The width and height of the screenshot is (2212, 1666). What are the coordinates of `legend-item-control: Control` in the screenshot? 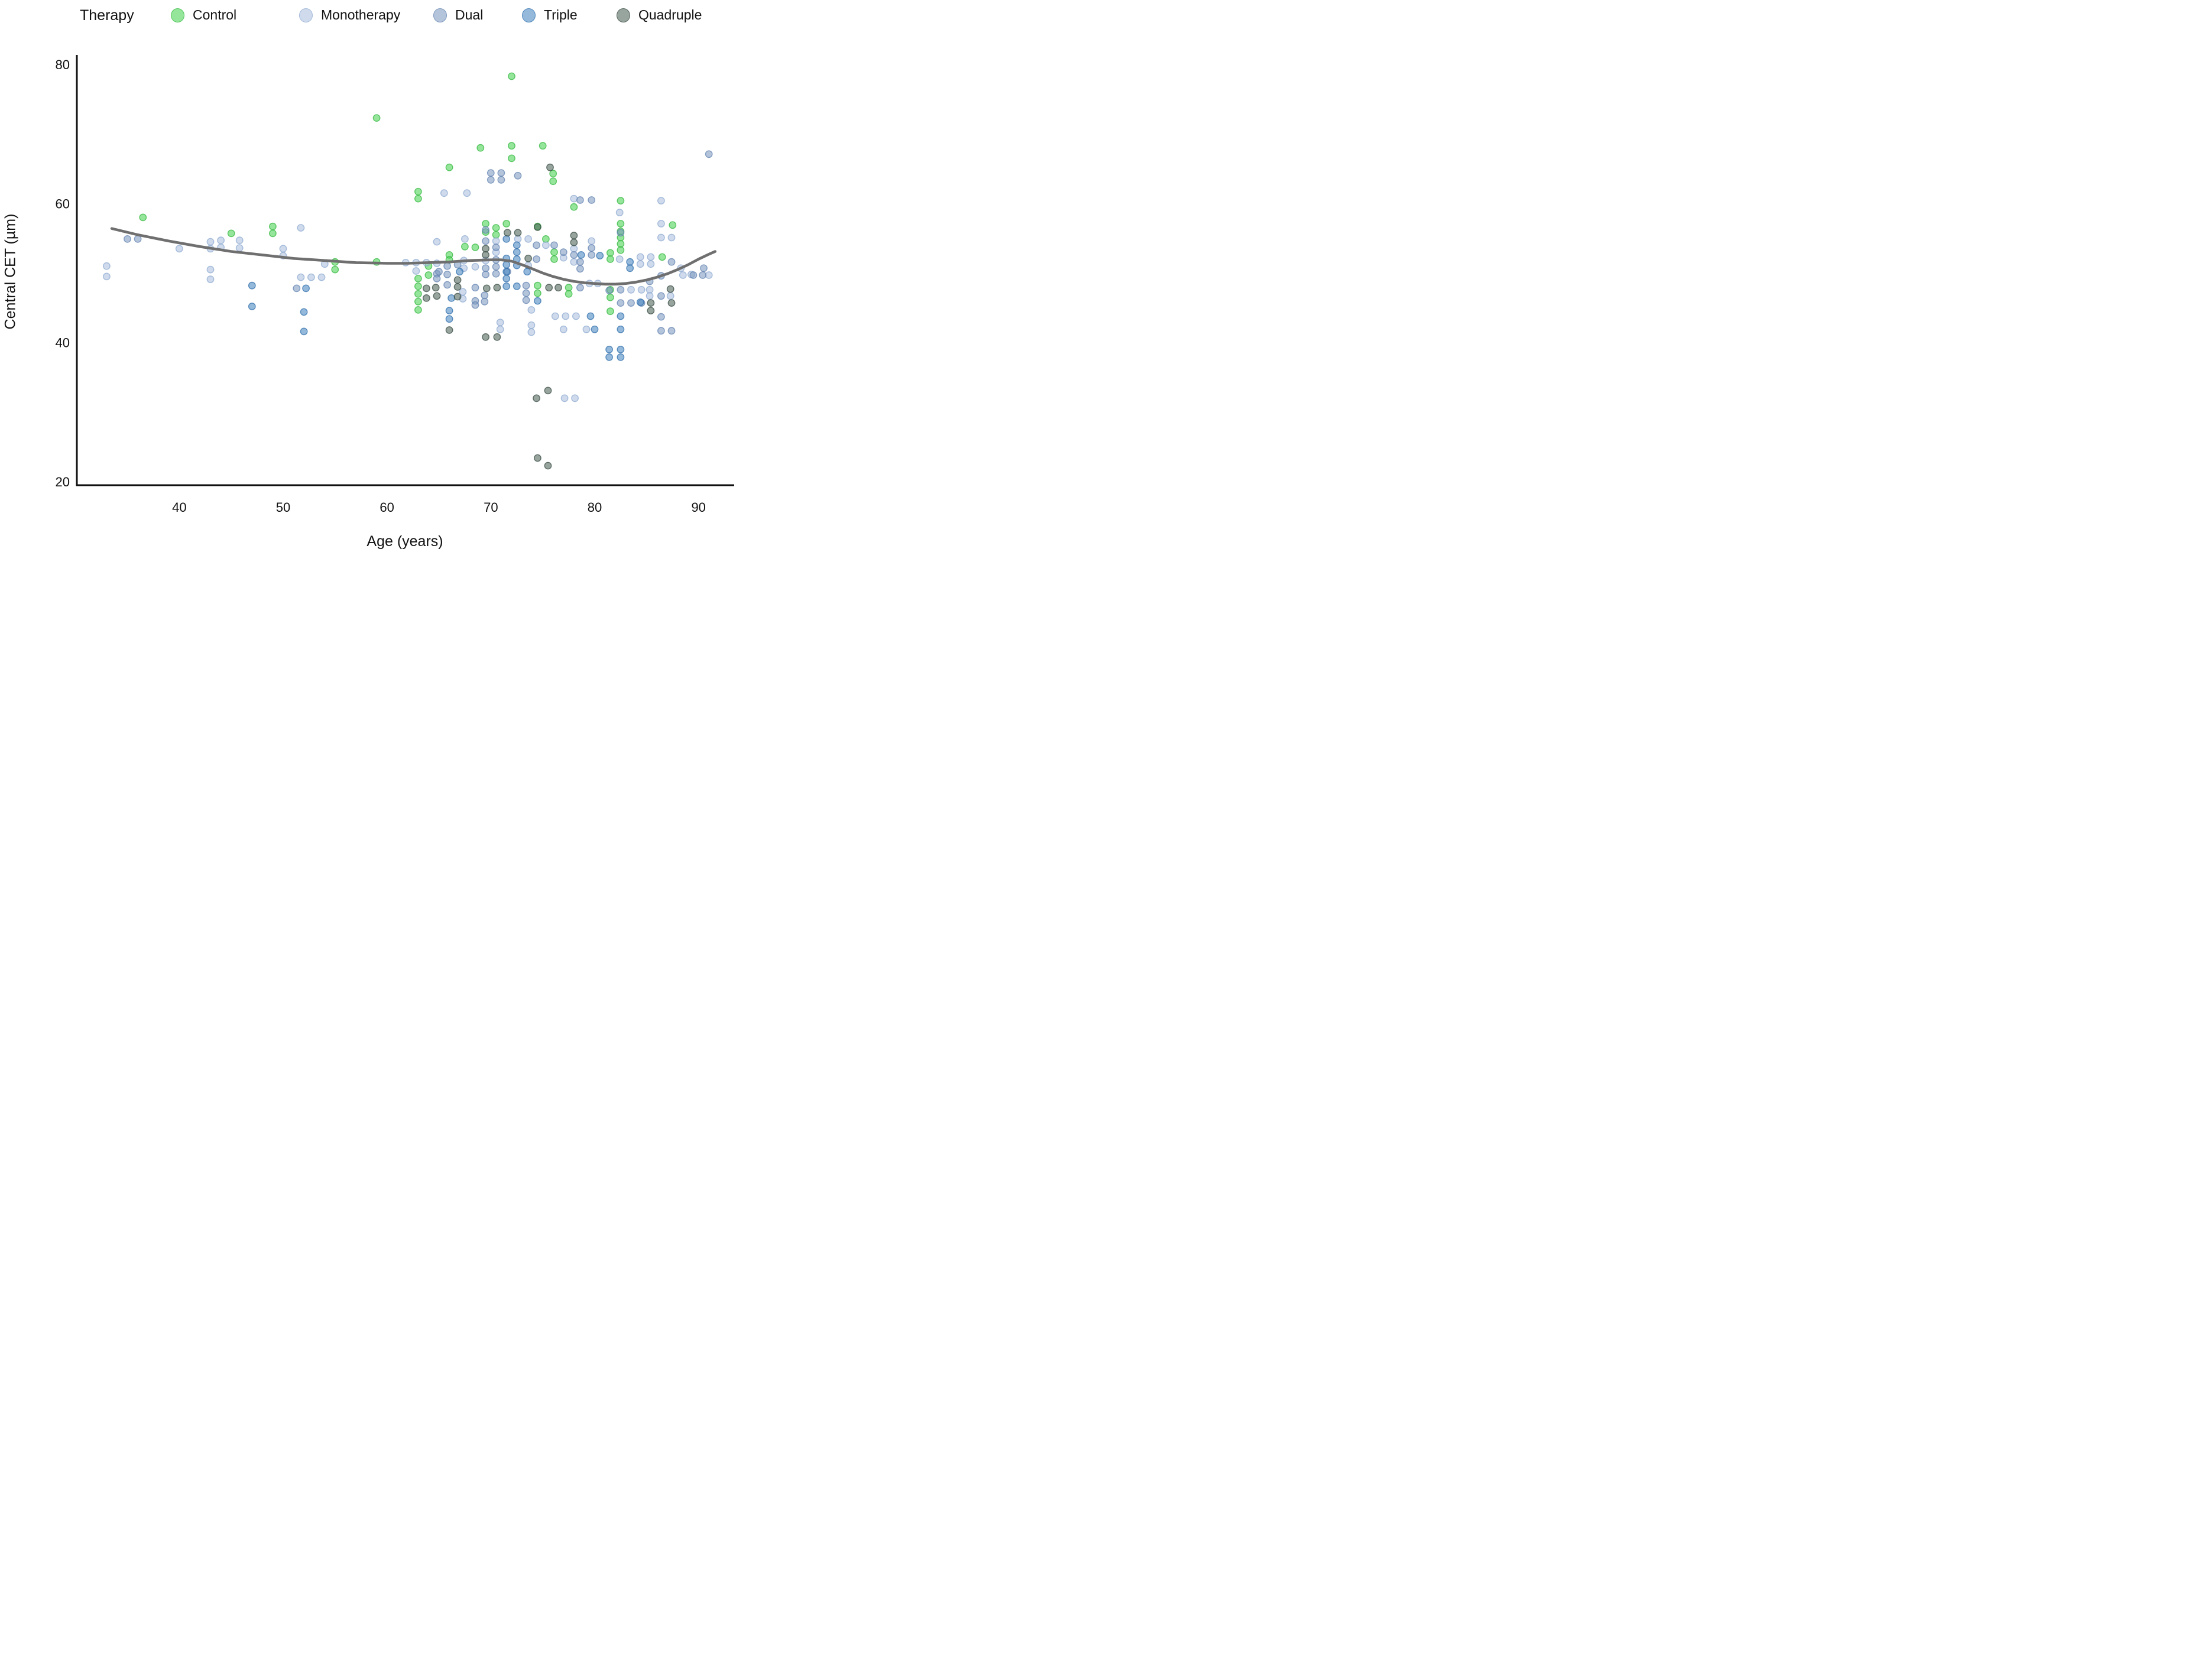 It's located at (203, 15).